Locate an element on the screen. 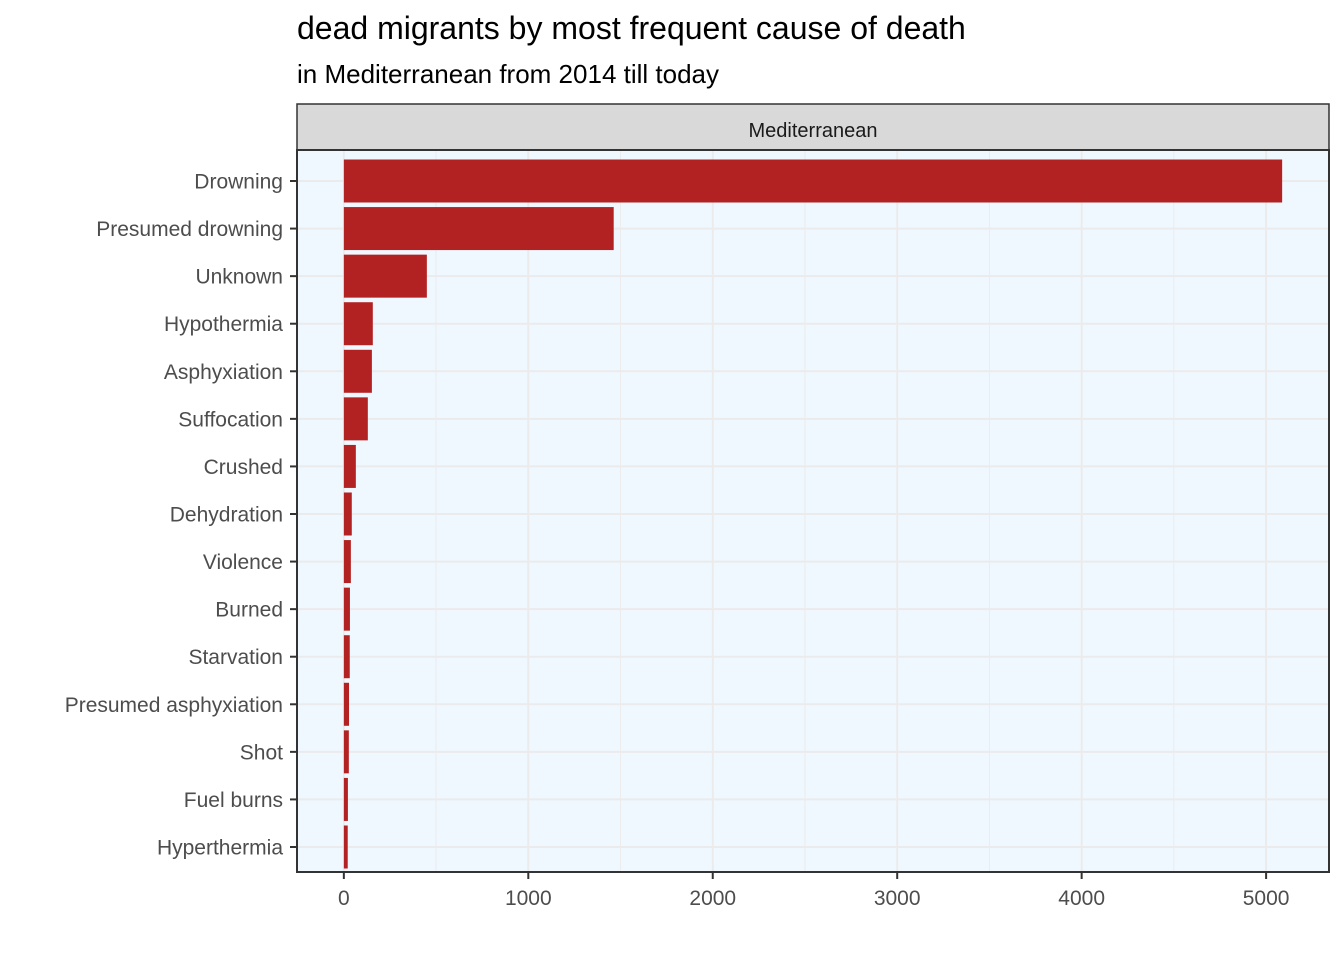 The height and width of the screenshot is (960, 1344). y-tick-label: Suffocation is located at coordinates (230, 419).